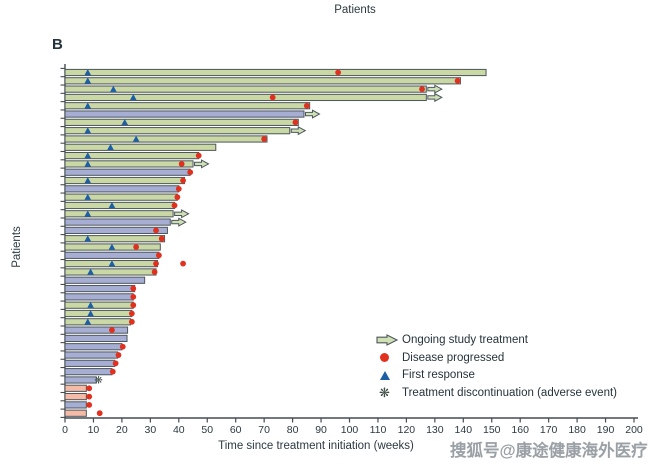 Image resolution: width=650 pixels, height=465 pixels. Describe the element at coordinates (549, 430) in the screenshot. I see `x-tick-label: 170` at that location.